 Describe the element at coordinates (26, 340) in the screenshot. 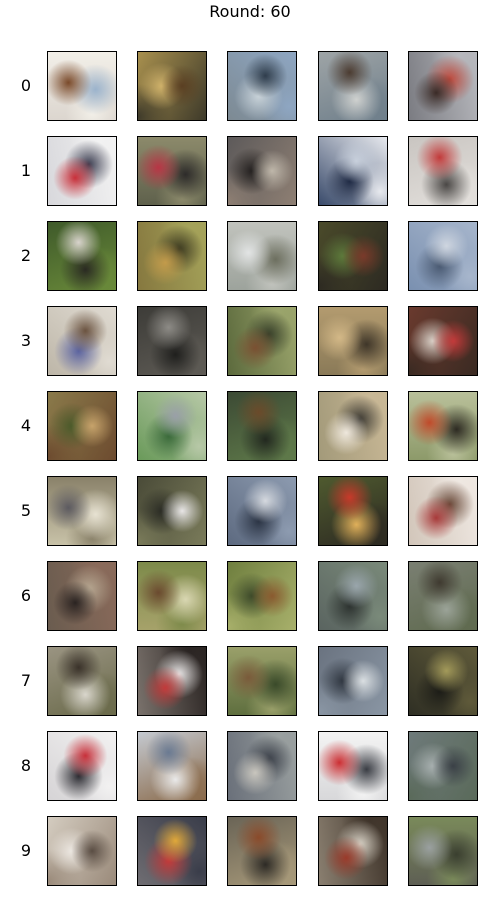

I see `row-label: 3` at that location.